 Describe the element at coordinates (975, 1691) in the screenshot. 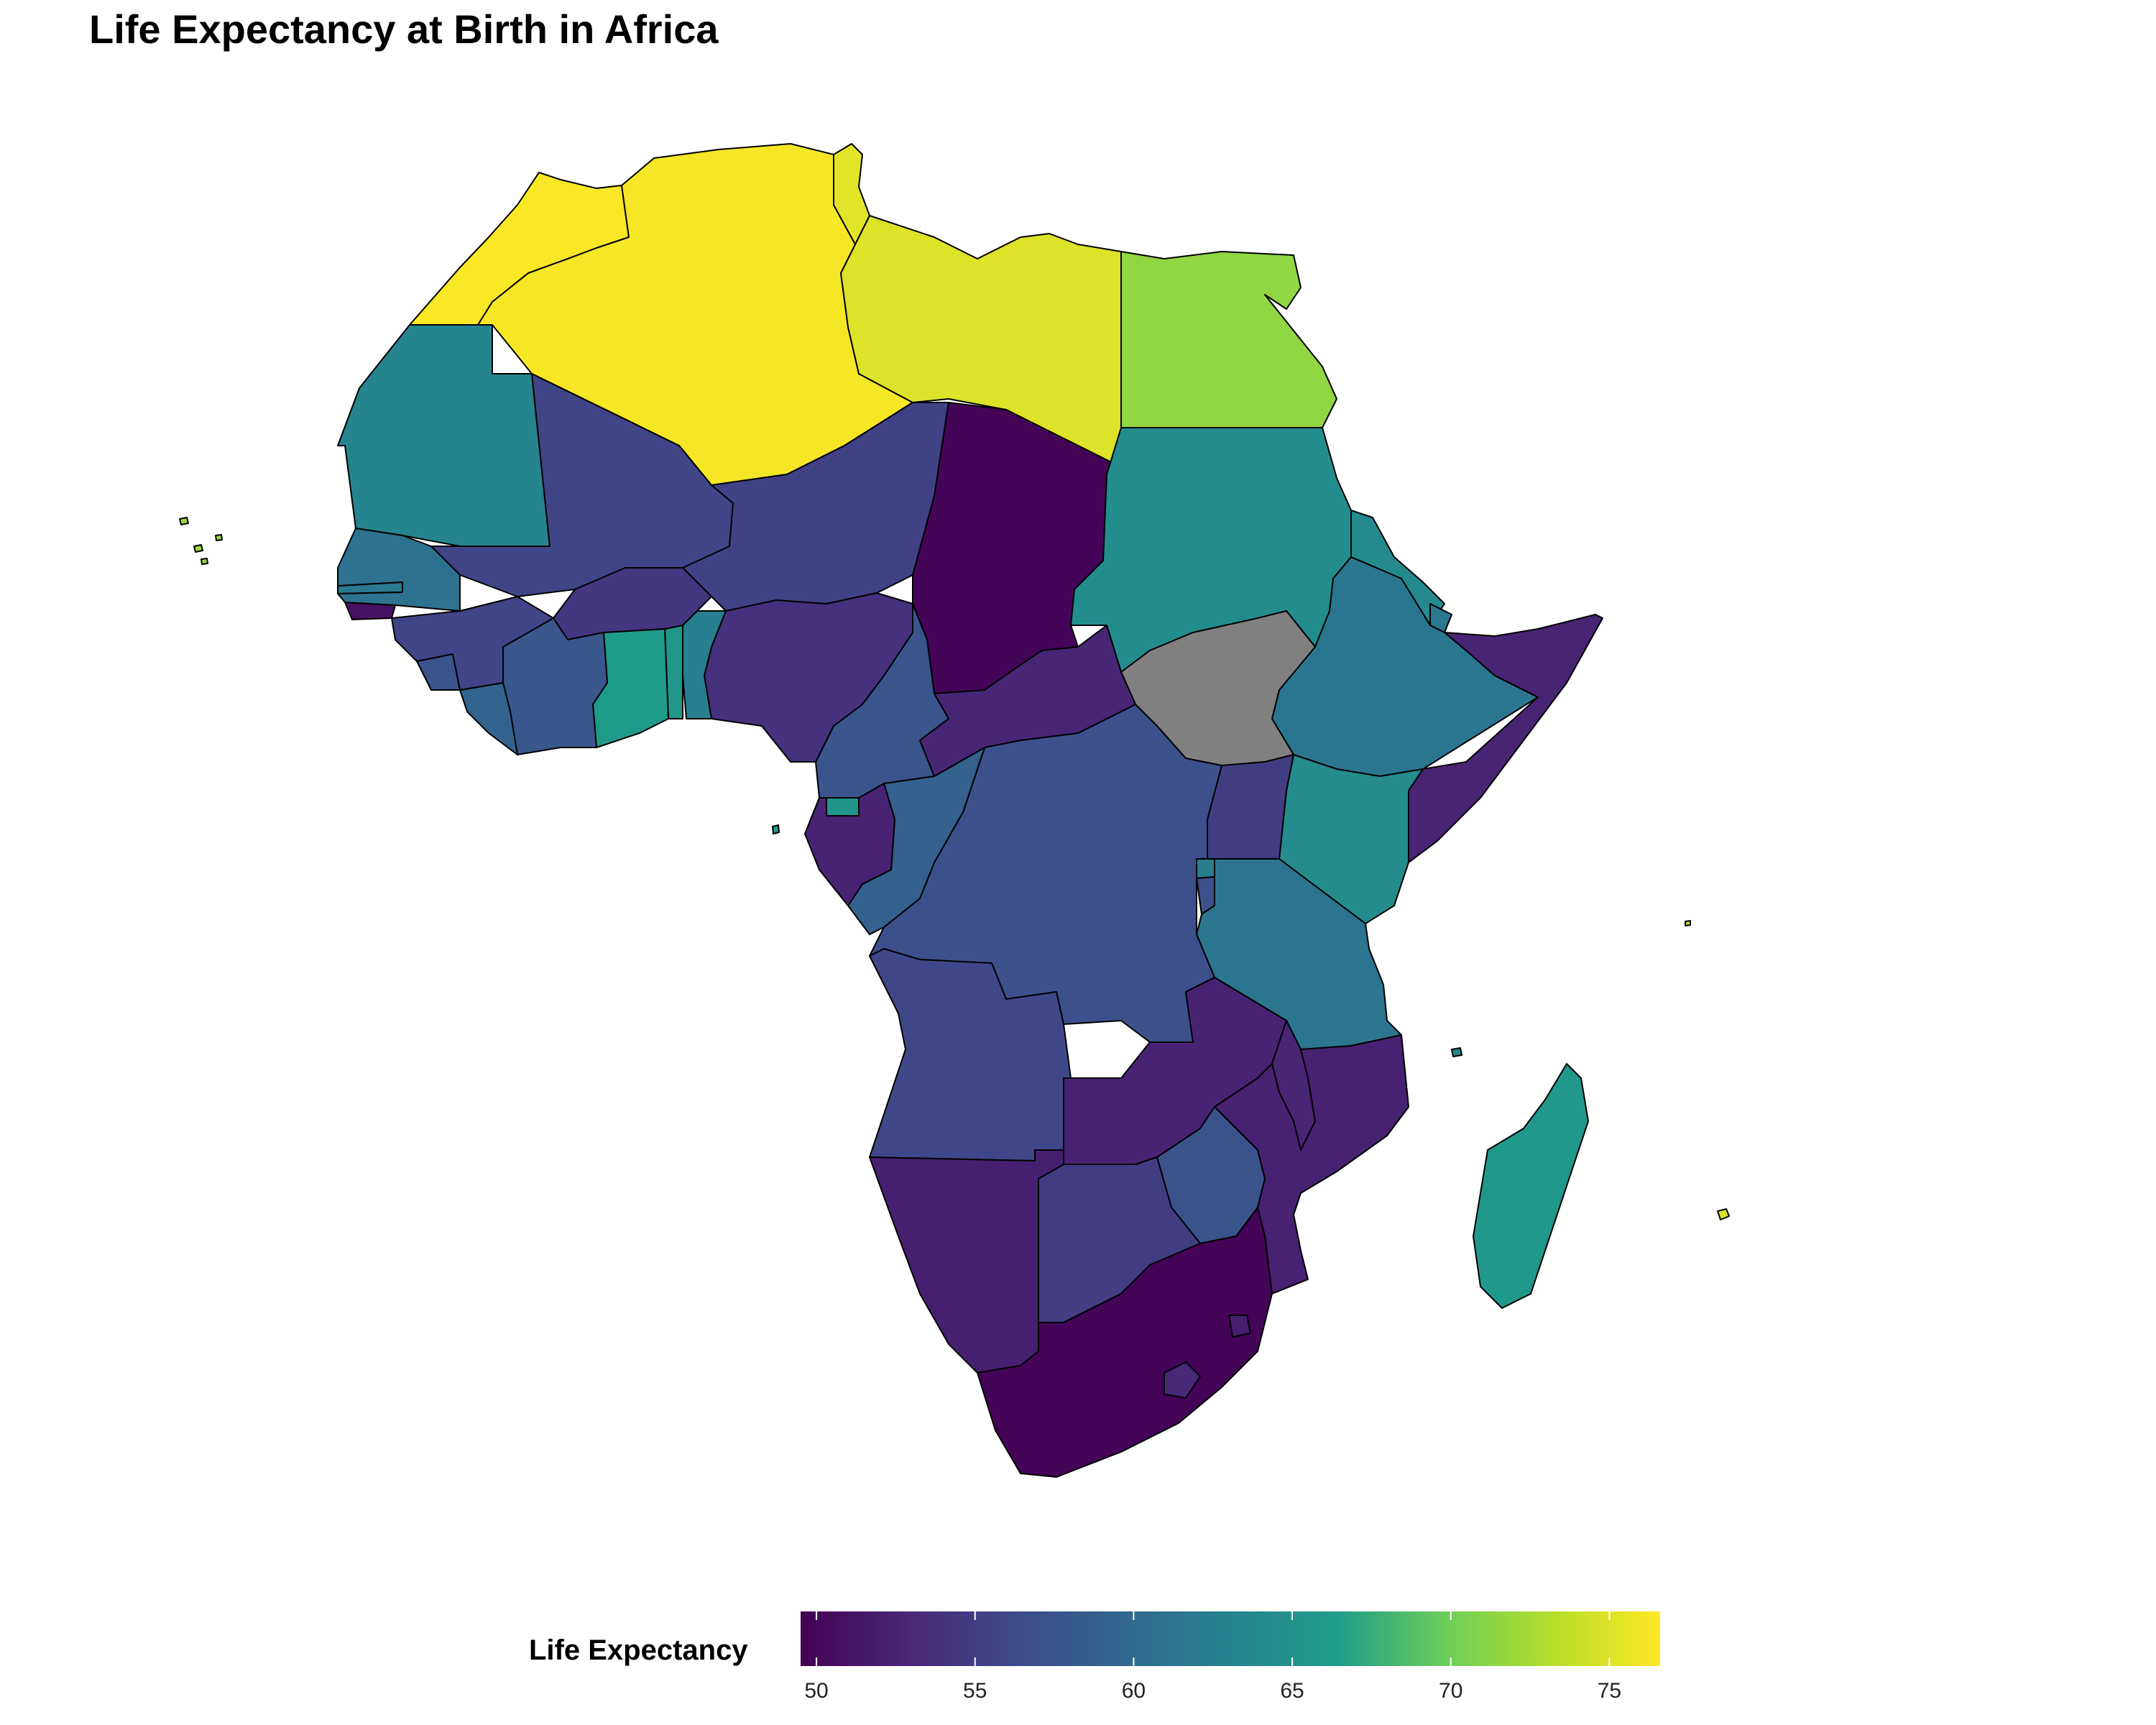

I see `colorbar-tick-label: 55` at that location.